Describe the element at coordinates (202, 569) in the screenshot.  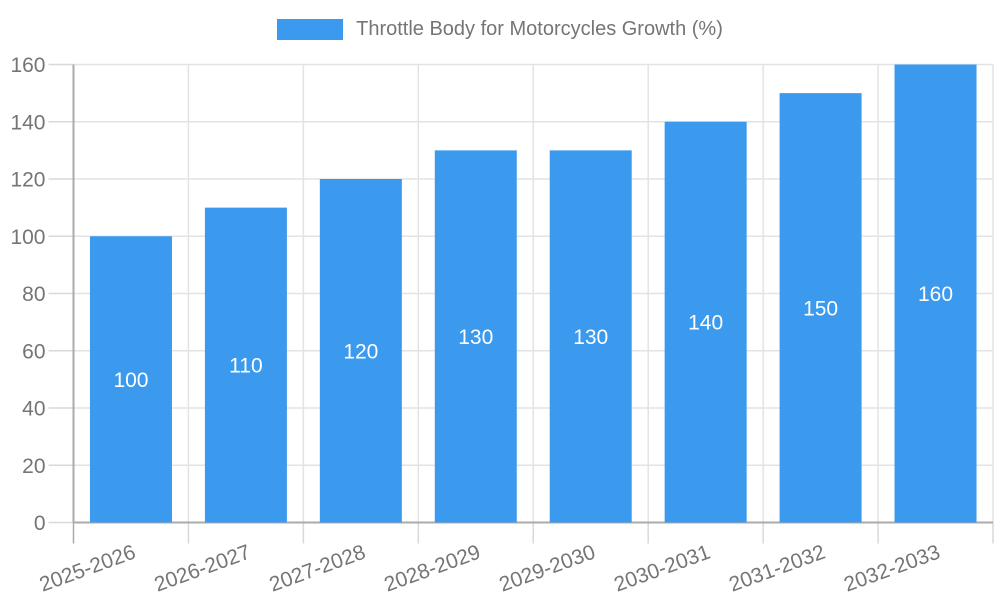
I see `x-axis-label: 2026-2027` at that location.